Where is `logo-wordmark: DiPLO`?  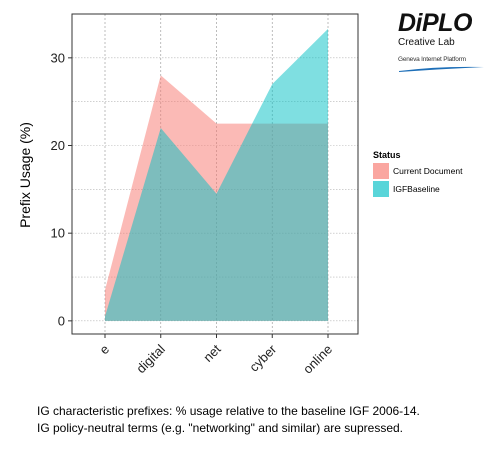 logo-wordmark: DiPLO is located at coordinates (444, 23).